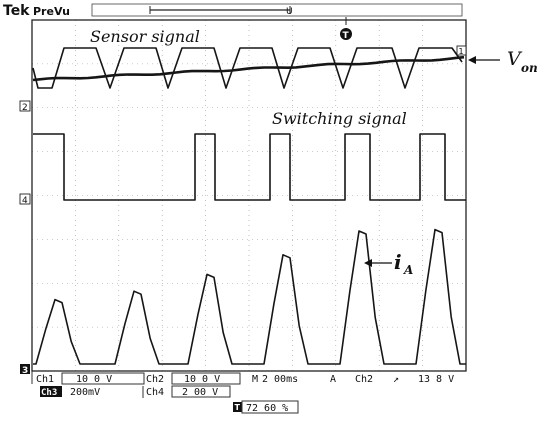 Image resolution: width=550 pixels, height=430 pixels. What do you see at coordinates (398, 262) in the screenshot?
I see `ia-label: i` at bounding box center [398, 262].